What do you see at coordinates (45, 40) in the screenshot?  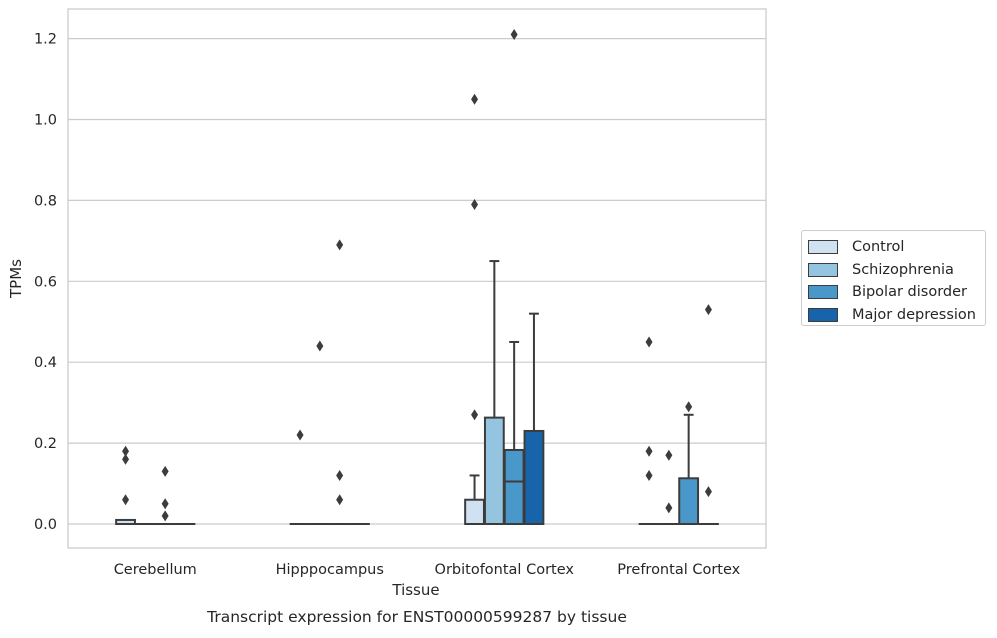 I see `y-tick-label: 1.2` at bounding box center [45, 40].